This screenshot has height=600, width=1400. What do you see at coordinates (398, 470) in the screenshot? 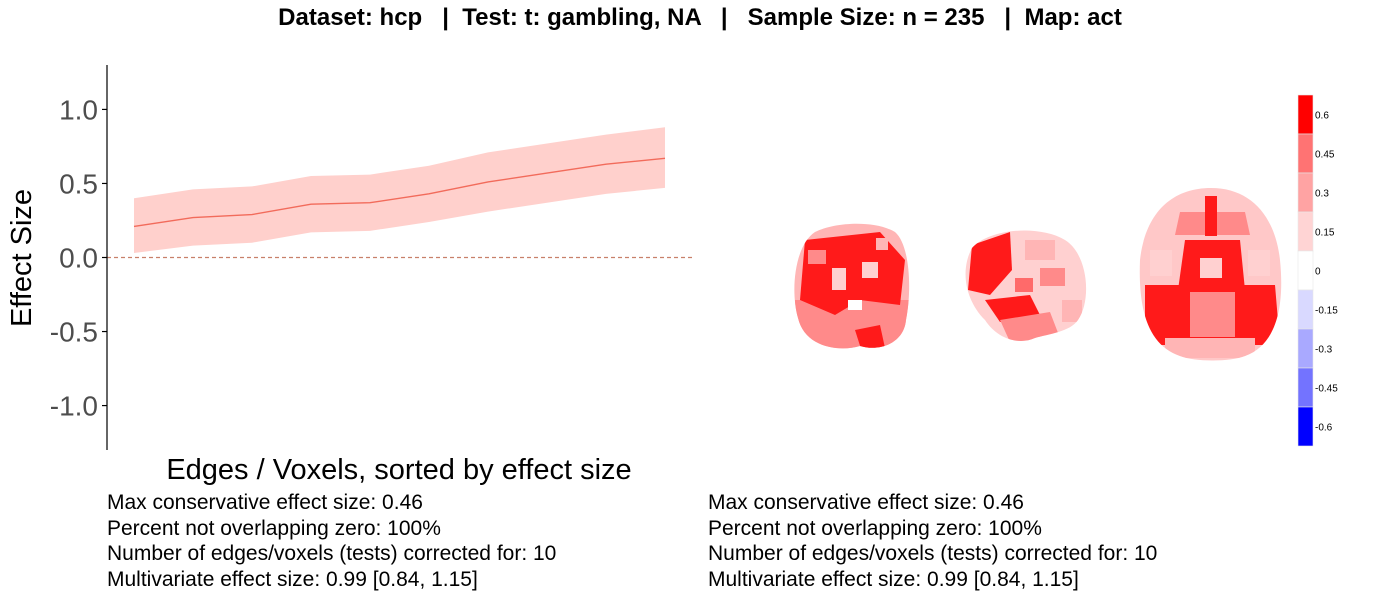
I see `x-axis-label: Edges / Voxels, sorted by effect size` at bounding box center [398, 470].